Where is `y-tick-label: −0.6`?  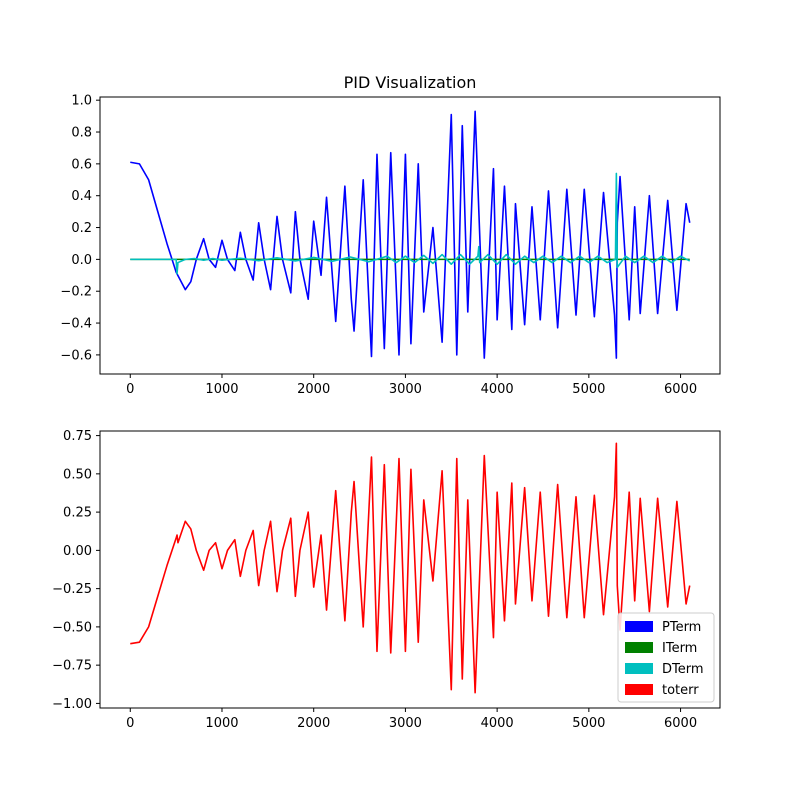
y-tick-label: −0.6 is located at coordinates (76, 355).